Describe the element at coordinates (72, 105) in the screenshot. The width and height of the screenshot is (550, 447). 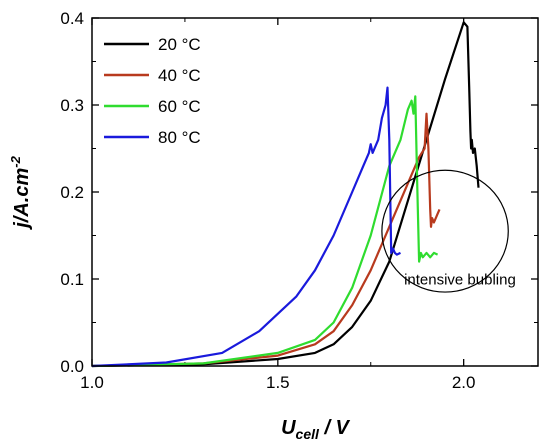
I see `y-tick-label: 0.3` at that location.